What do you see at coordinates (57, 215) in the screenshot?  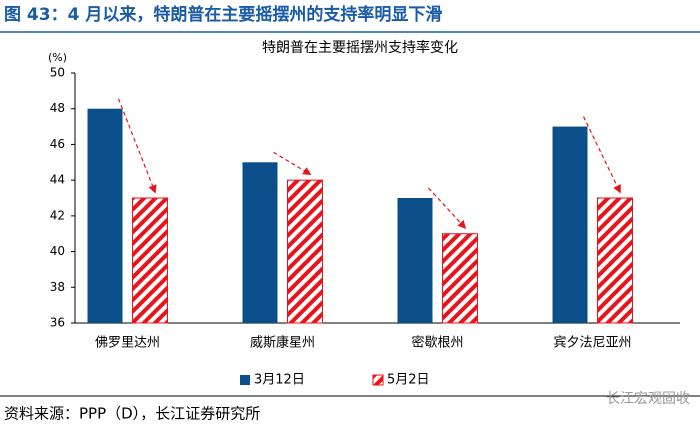 I see `y-tick-label: 42` at bounding box center [57, 215].